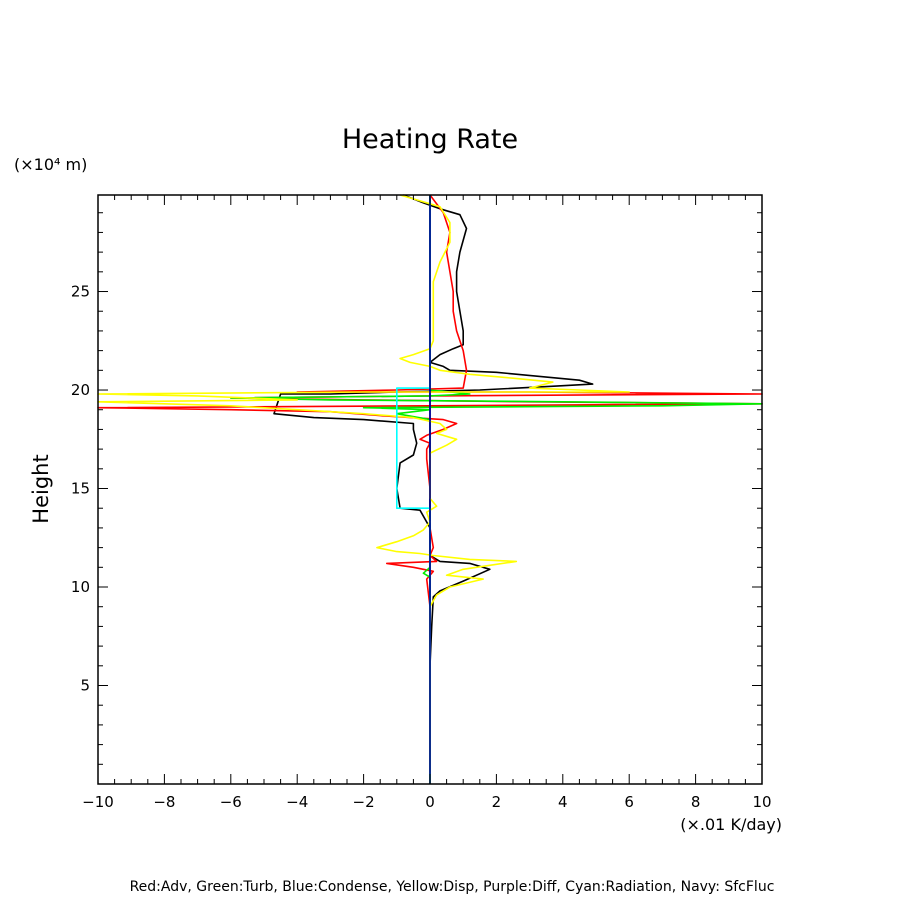 The height and width of the screenshot is (904, 904). What do you see at coordinates (629, 802) in the screenshot?
I see `x-tick-label: 6` at bounding box center [629, 802].